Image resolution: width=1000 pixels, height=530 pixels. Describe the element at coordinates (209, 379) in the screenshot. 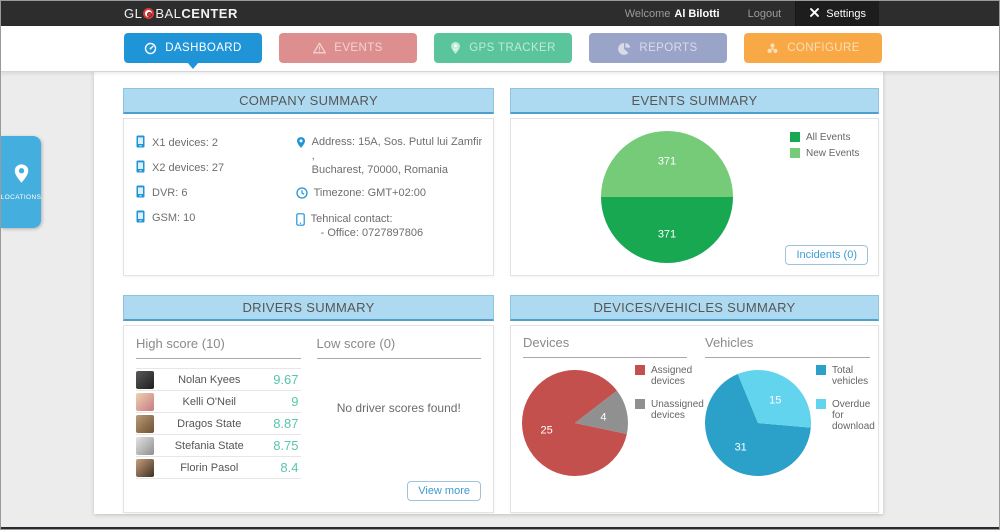

I see `driver-name: Nolan Kyees` at that location.